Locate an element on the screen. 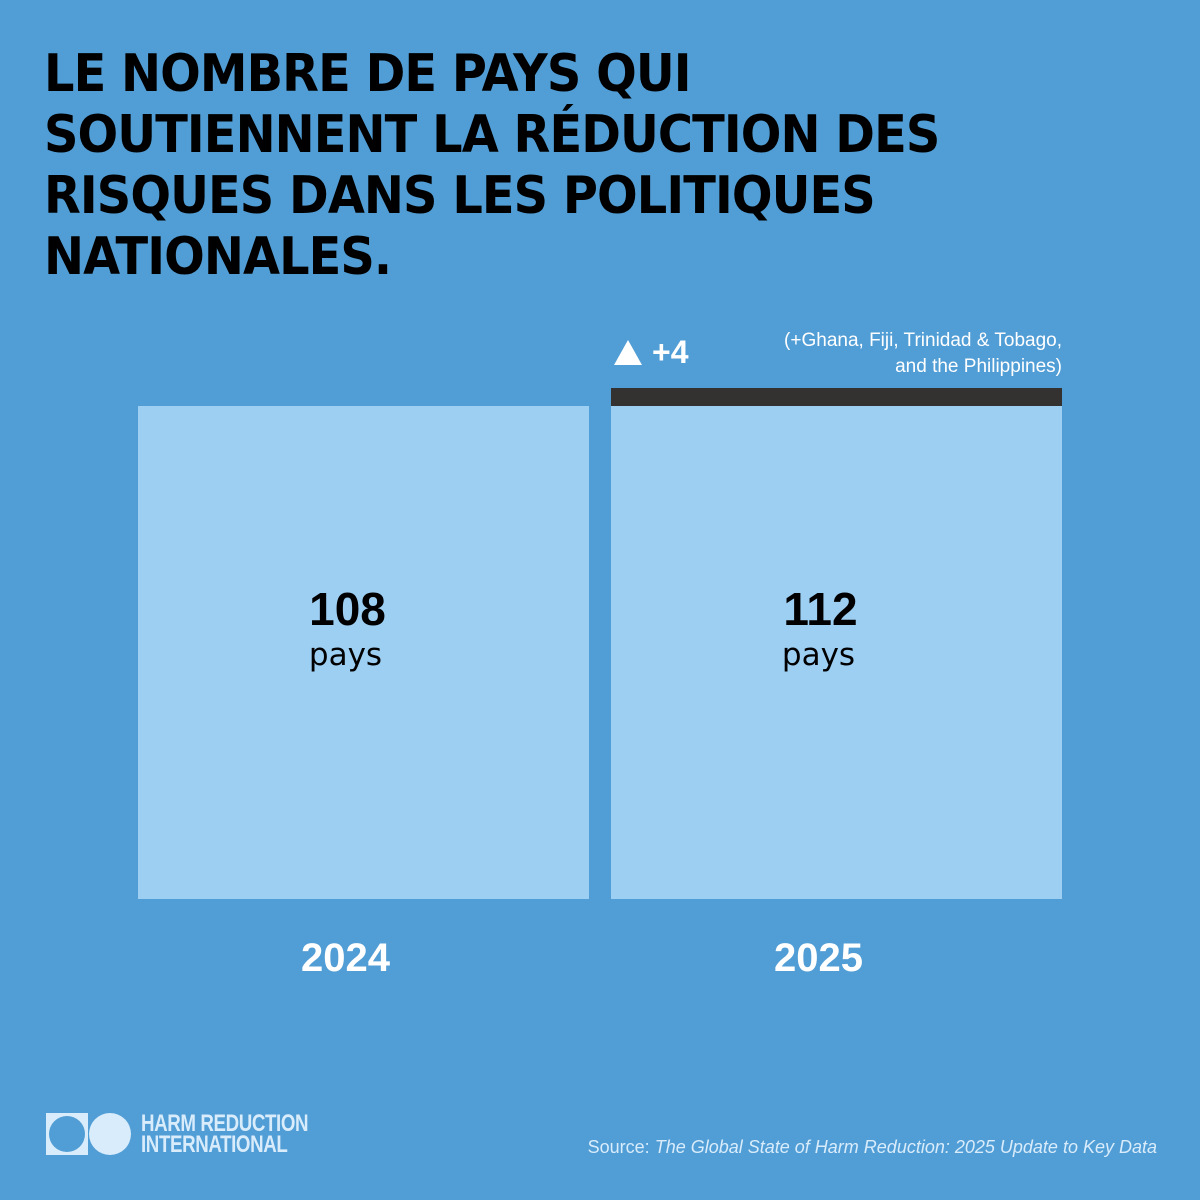 The width and height of the screenshot is (1200, 1200). increase-annotation: +4 is located at coordinates (651, 352).